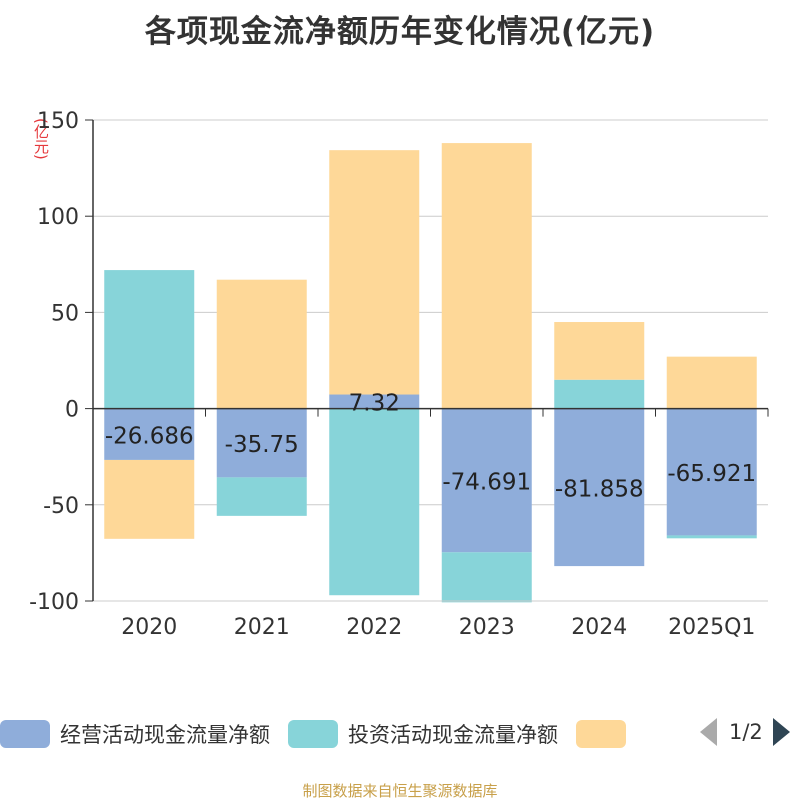 Image resolution: width=800 pixels, height=801 pixels. Describe the element at coordinates (400, 791) in the screenshot. I see `data-source-note: 制图数据来自恒生聚源数据库` at that location.